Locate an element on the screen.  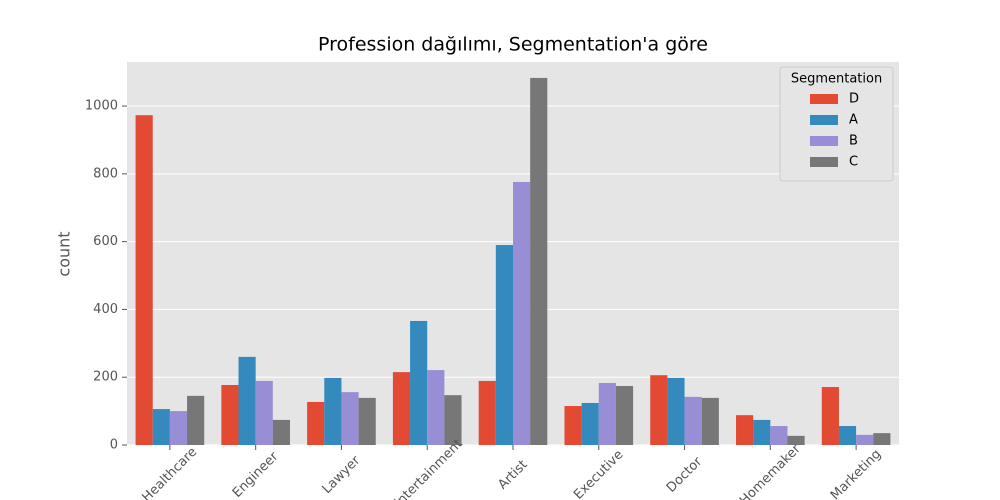
y-tick-label: 1000 is located at coordinates (101, 106).